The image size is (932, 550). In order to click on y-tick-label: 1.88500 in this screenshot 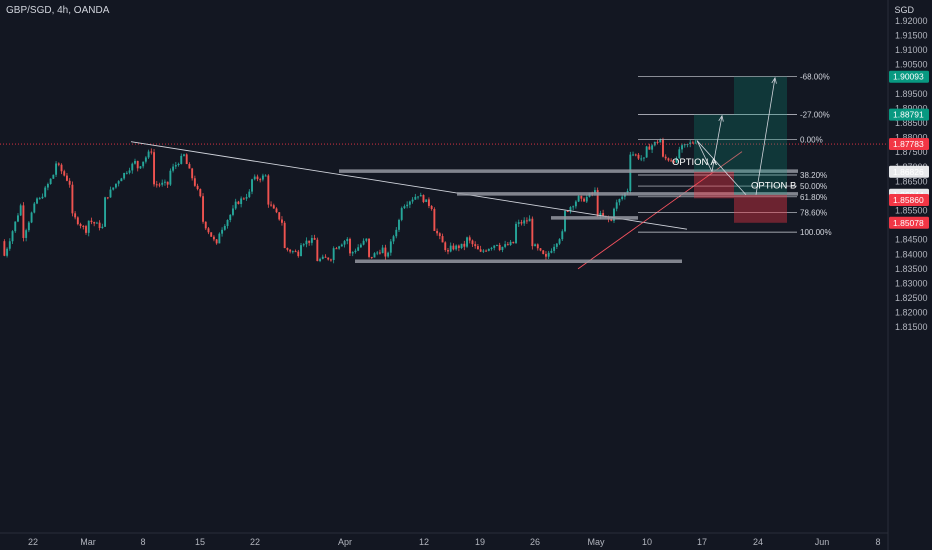, I will do `click(911, 123)`.